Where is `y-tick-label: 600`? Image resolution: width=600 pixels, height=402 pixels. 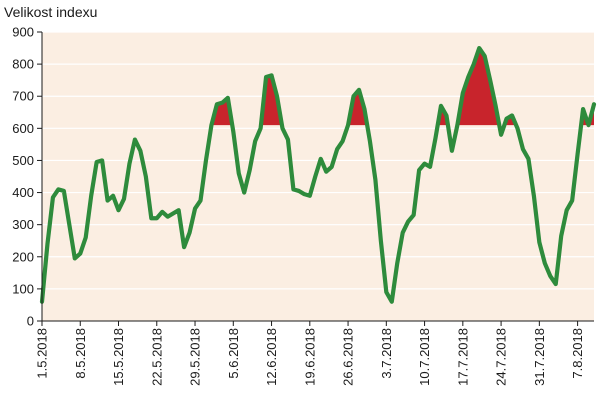 y-tick-label: 600 is located at coordinates (23, 128).